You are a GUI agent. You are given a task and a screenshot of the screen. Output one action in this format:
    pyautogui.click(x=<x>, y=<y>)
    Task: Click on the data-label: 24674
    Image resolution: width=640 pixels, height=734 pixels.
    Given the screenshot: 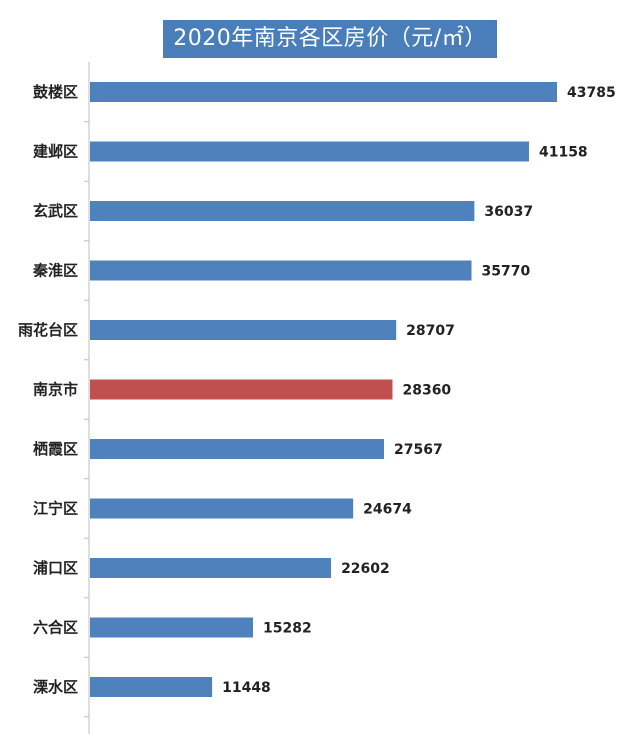 What is the action you would take?
    pyautogui.click(x=387, y=510)
    